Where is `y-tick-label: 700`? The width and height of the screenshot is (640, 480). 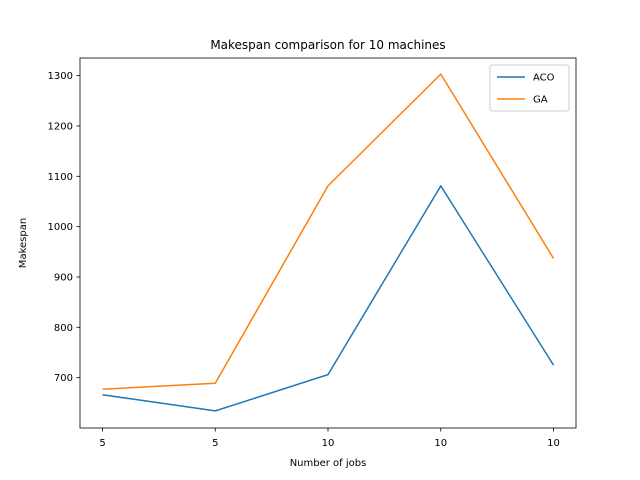
y-tick-label: 700 is located at coordinates (63, 378).